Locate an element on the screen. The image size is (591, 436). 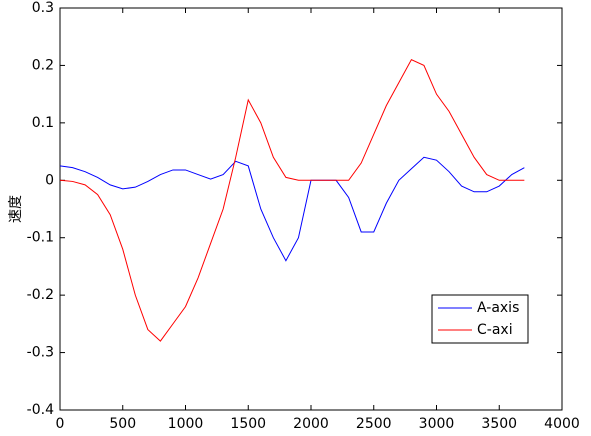
x-tick-label: 3000 is located at coordinates (437, 424).